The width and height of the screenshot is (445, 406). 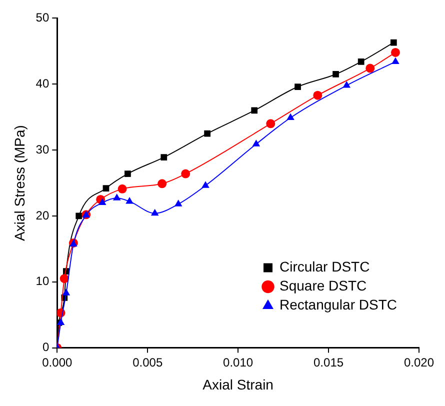 What do you see at coordinates (46, 347) in the screenshot?
I see `y-tick-label: 0` at bounding box center [46, 347].